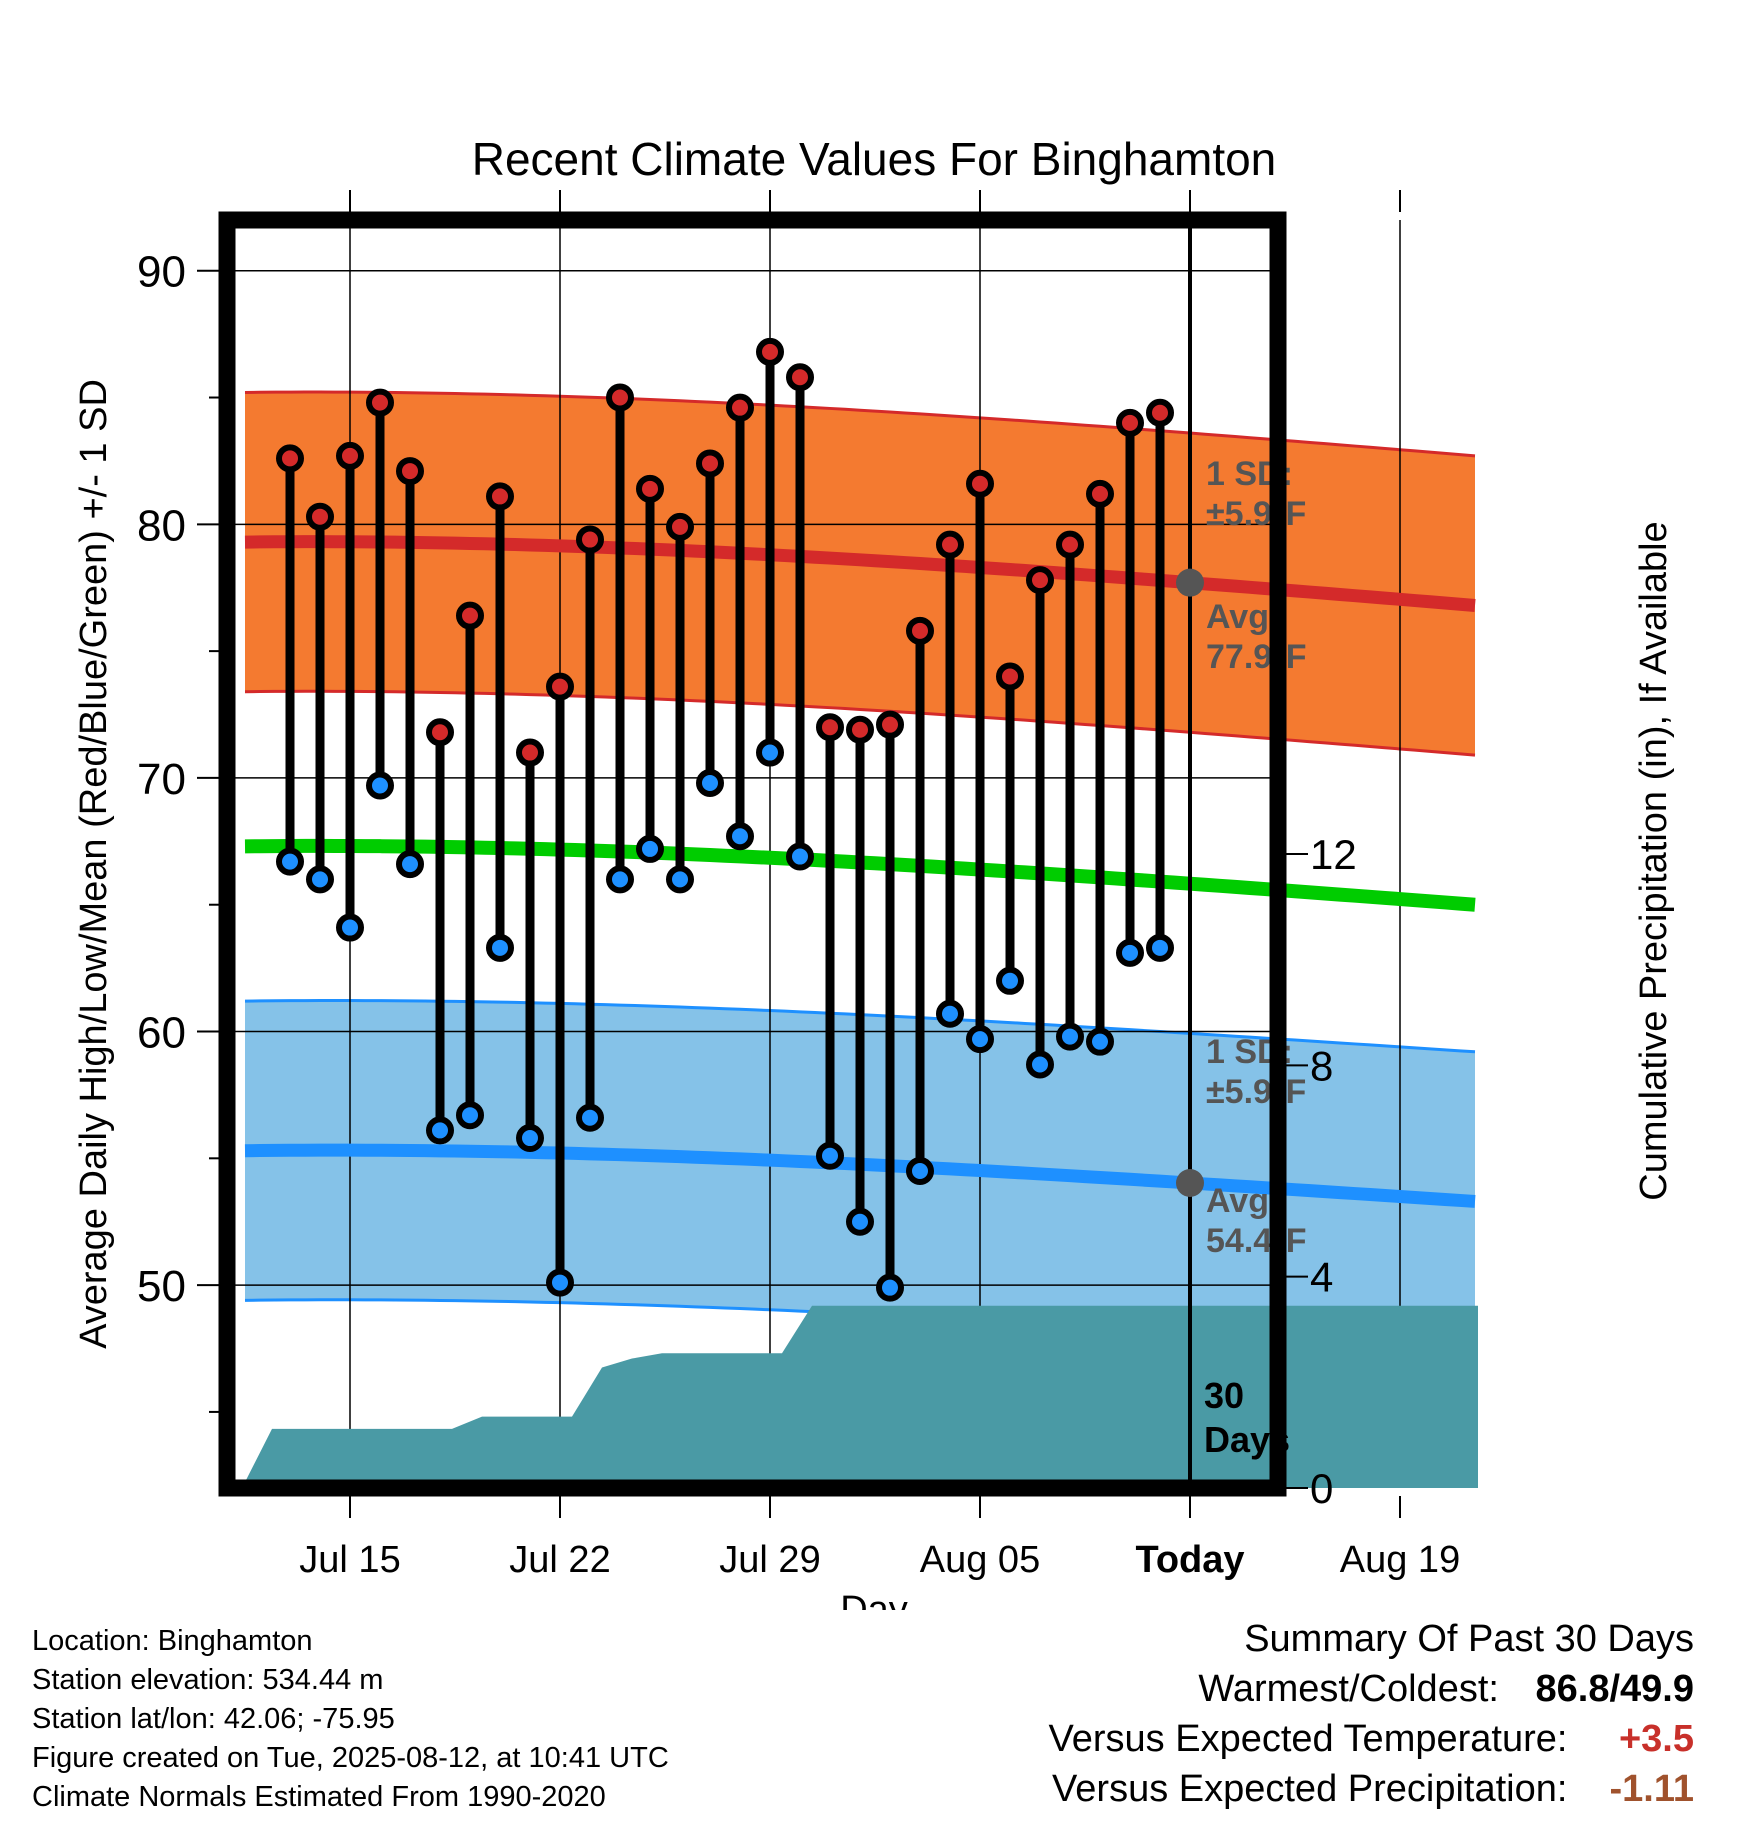 The image size is (1748, 1828). What do you see at coordinates (349, 1560) in the screenshot?
I see `x-tick-label: Jul 15` at bounding box center [349, 1560].